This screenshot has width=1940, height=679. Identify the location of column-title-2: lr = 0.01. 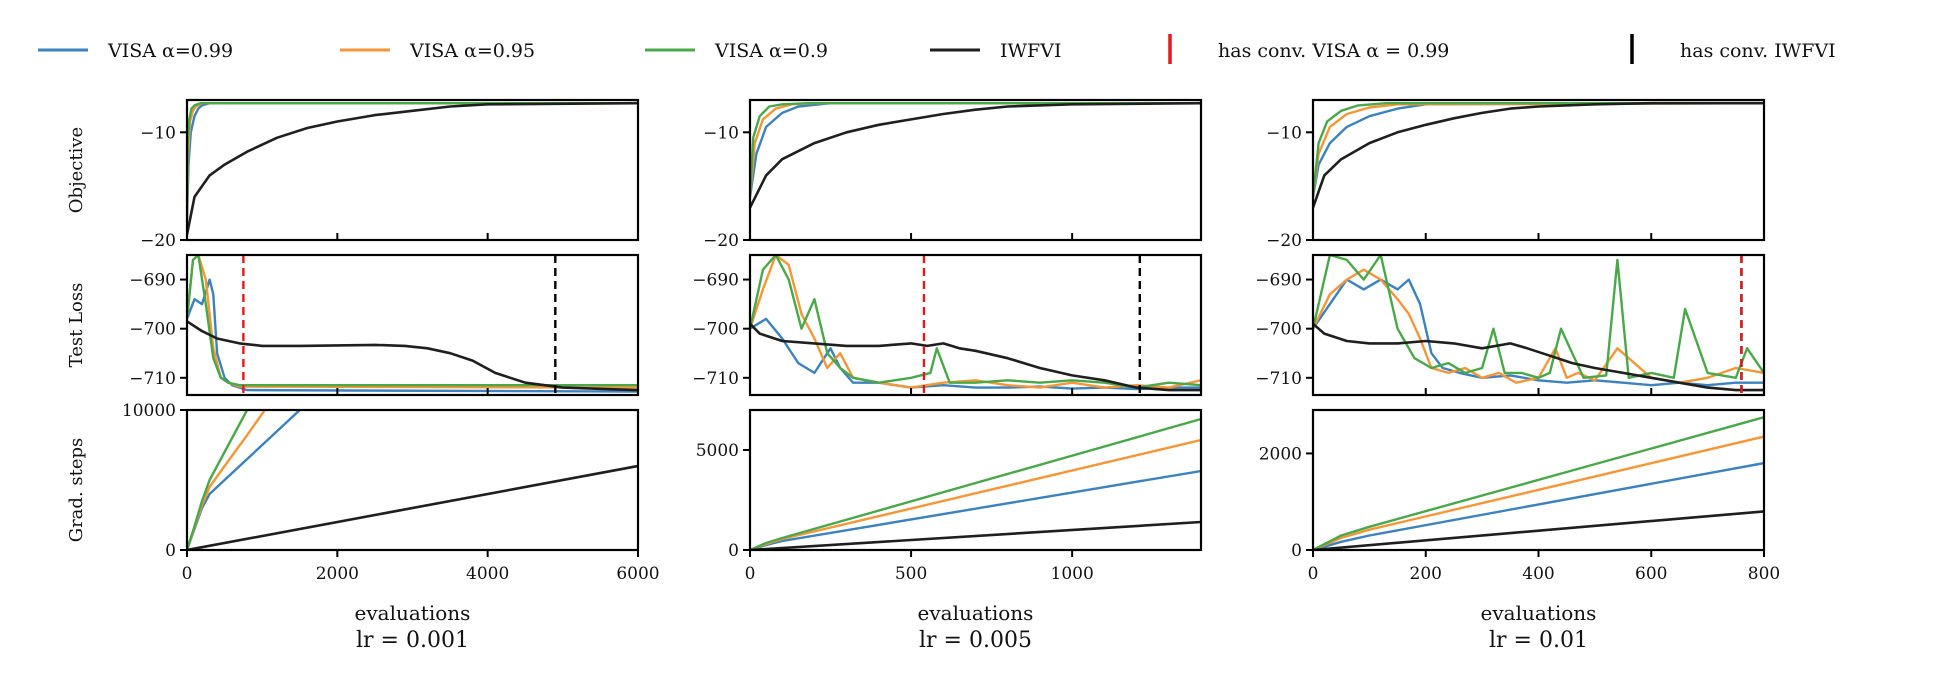
(1538, 640).